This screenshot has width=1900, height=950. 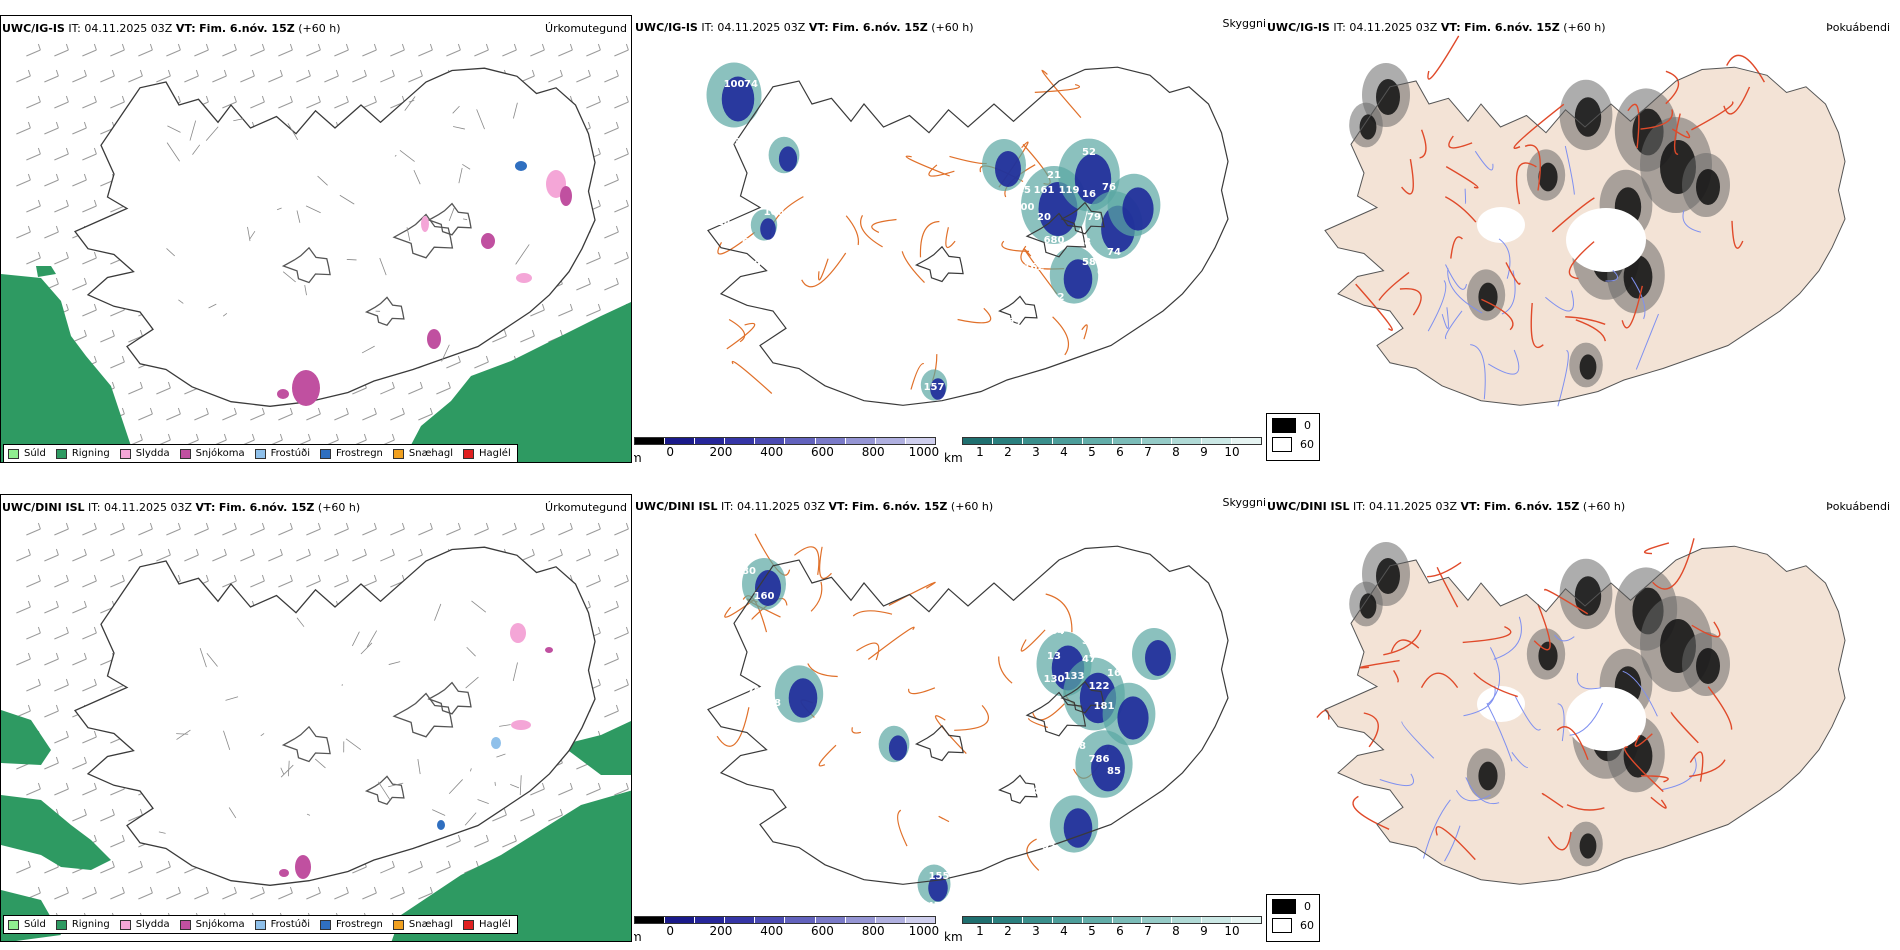 I want to click on ceiling-value-label: 8, so click(x=984, y=352).